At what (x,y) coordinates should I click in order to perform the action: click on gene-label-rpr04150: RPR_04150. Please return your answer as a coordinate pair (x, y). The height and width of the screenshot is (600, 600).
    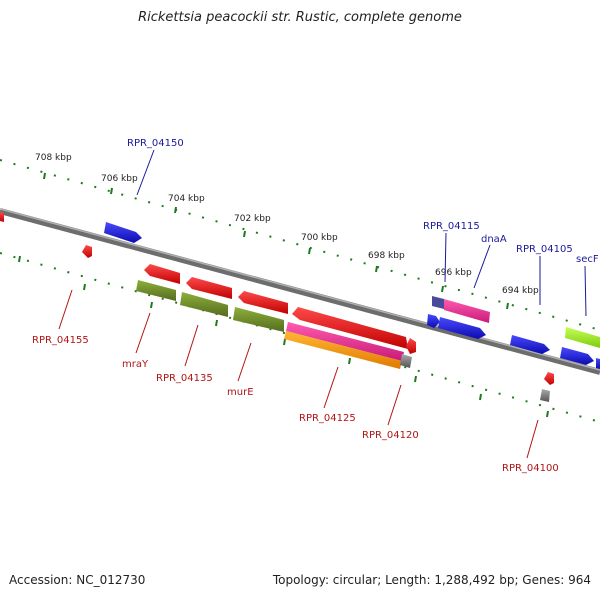
    Looking at the image, I should click on (155, 143).